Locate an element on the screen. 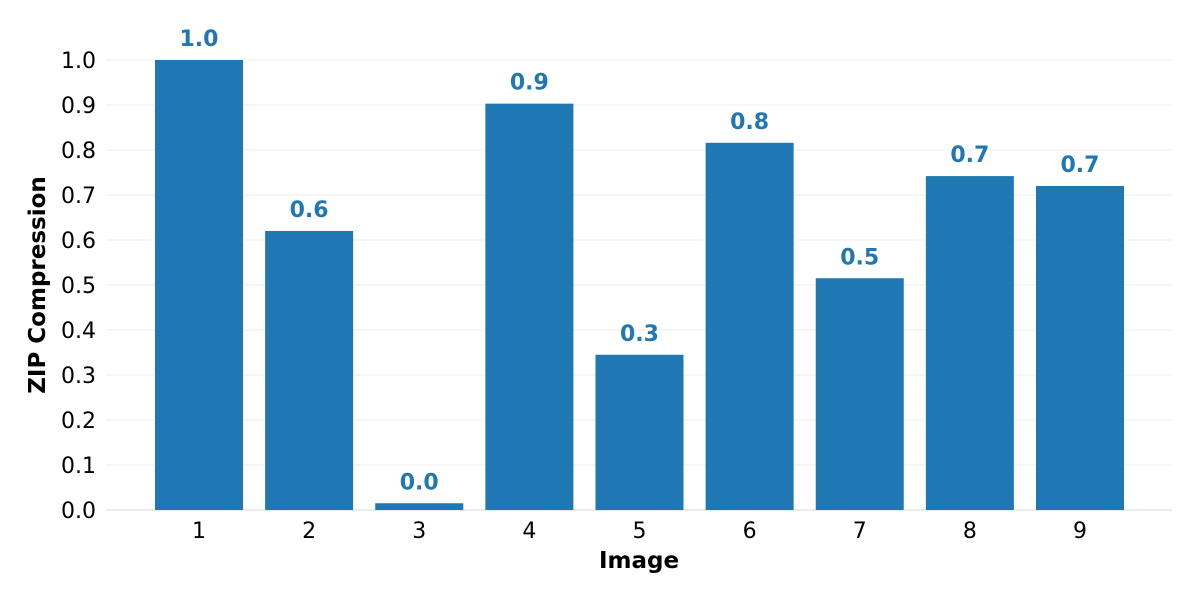 The width and height of the screenshot is (1200, 600). y-tick-label: 0.4 is located at coordinates (78, 331).